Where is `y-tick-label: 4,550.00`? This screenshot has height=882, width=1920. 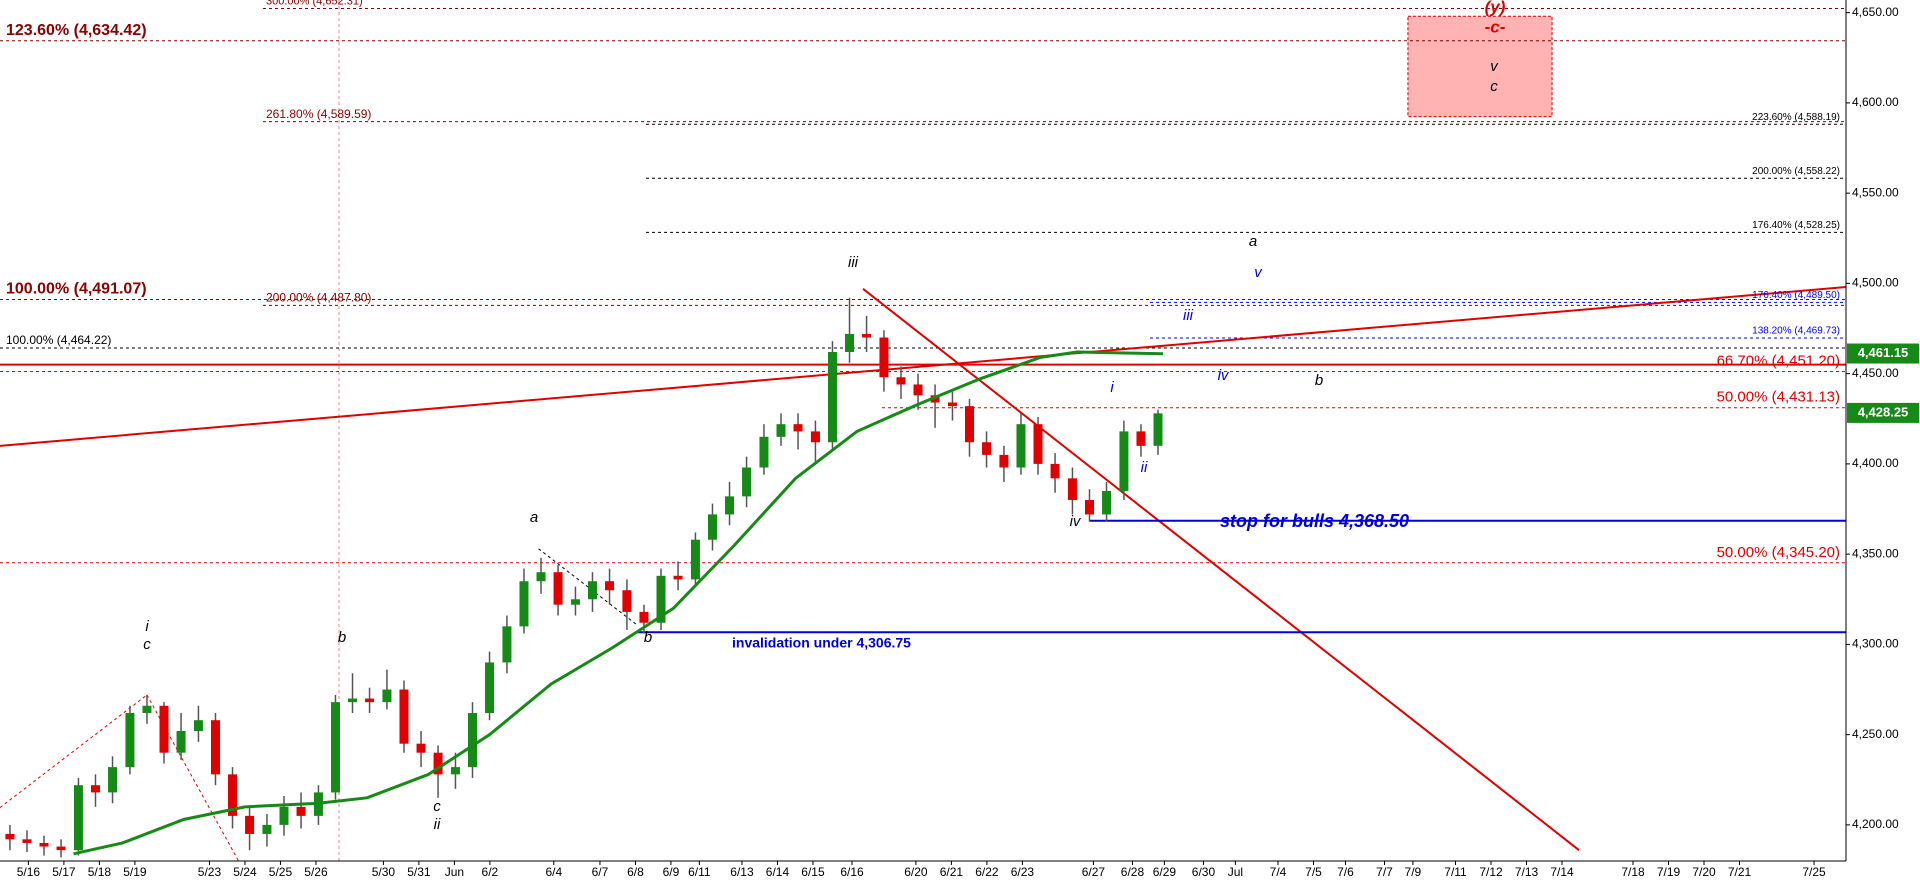
y-tick-label: 4,550.00 is located at coordinates (1875, 192).